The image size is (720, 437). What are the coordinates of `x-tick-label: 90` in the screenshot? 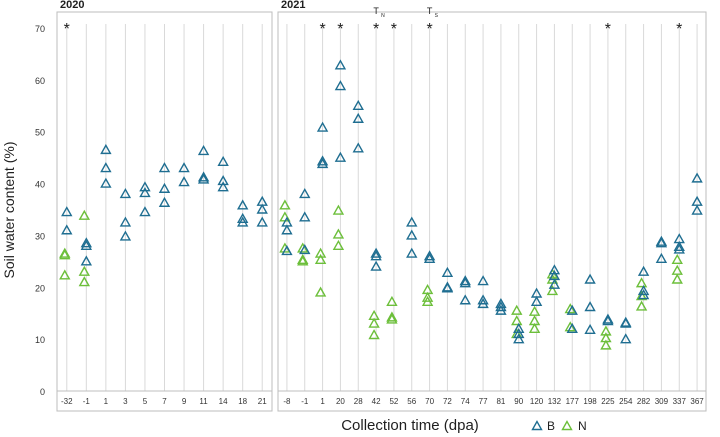 It's located at (518, 401).